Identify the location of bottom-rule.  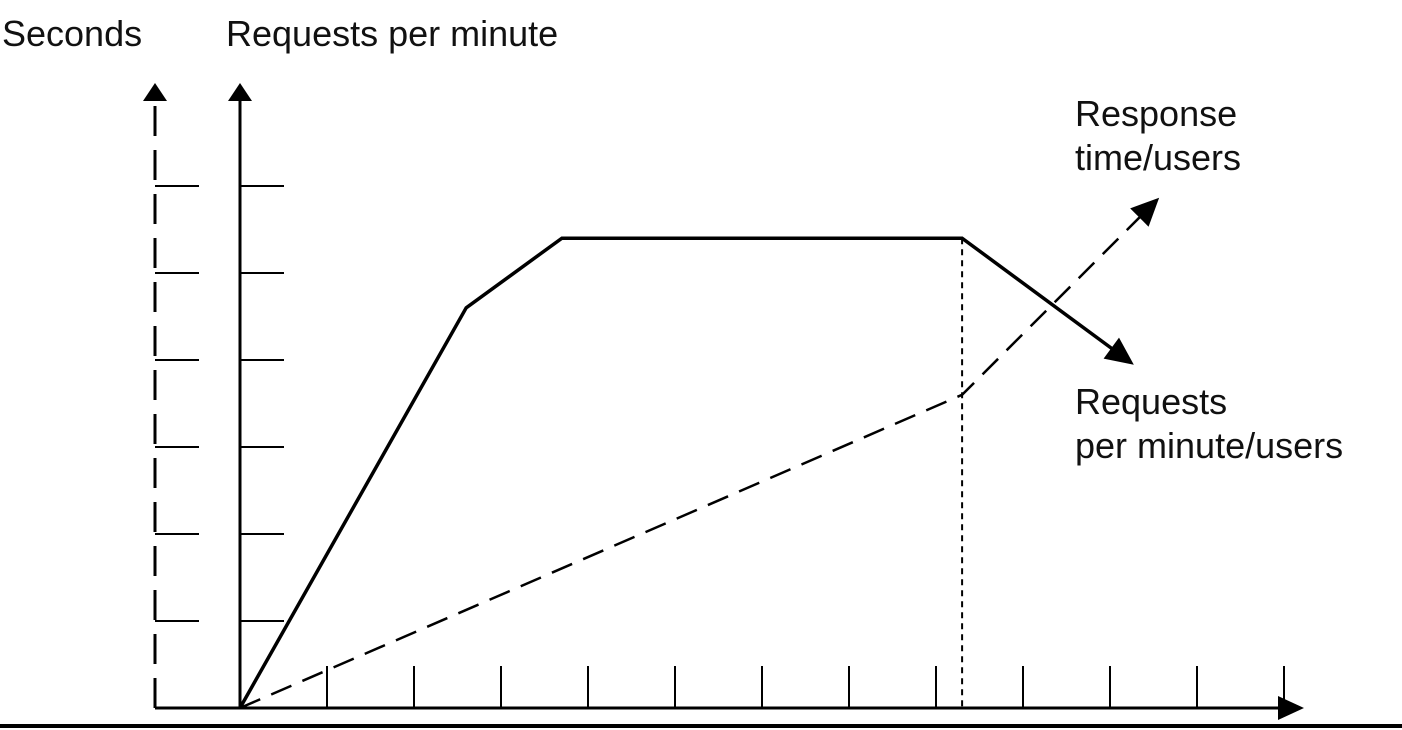
(701, 726).